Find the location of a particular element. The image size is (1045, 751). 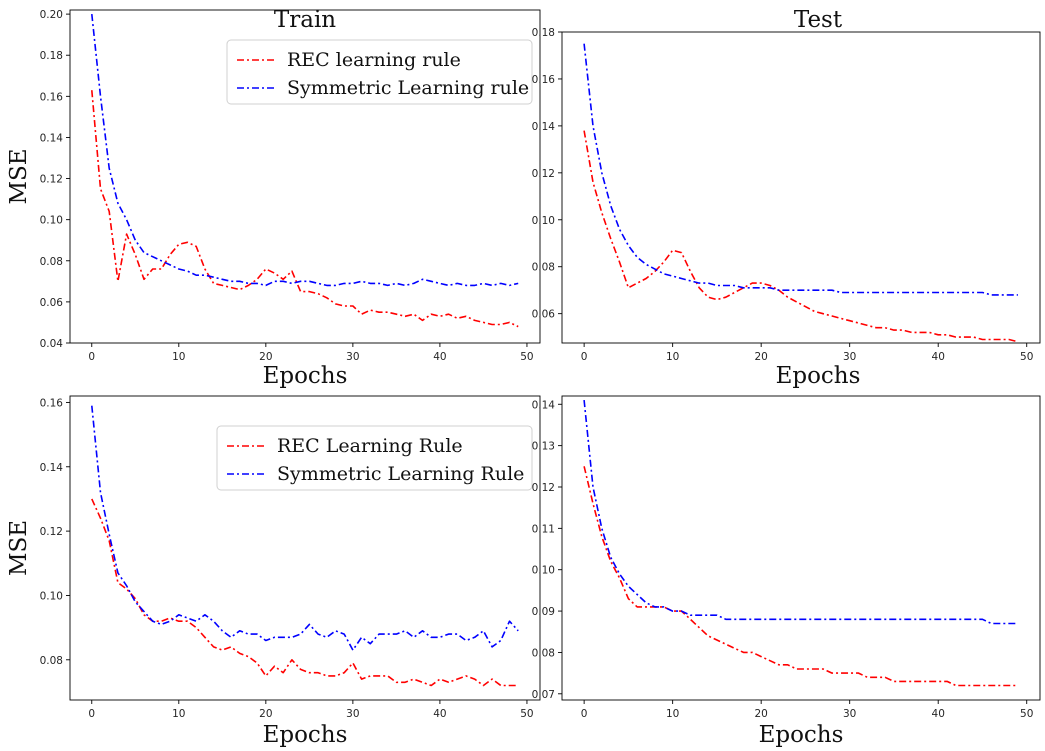

y-tick-label: 0.09 is located at coordinates (543, 612).